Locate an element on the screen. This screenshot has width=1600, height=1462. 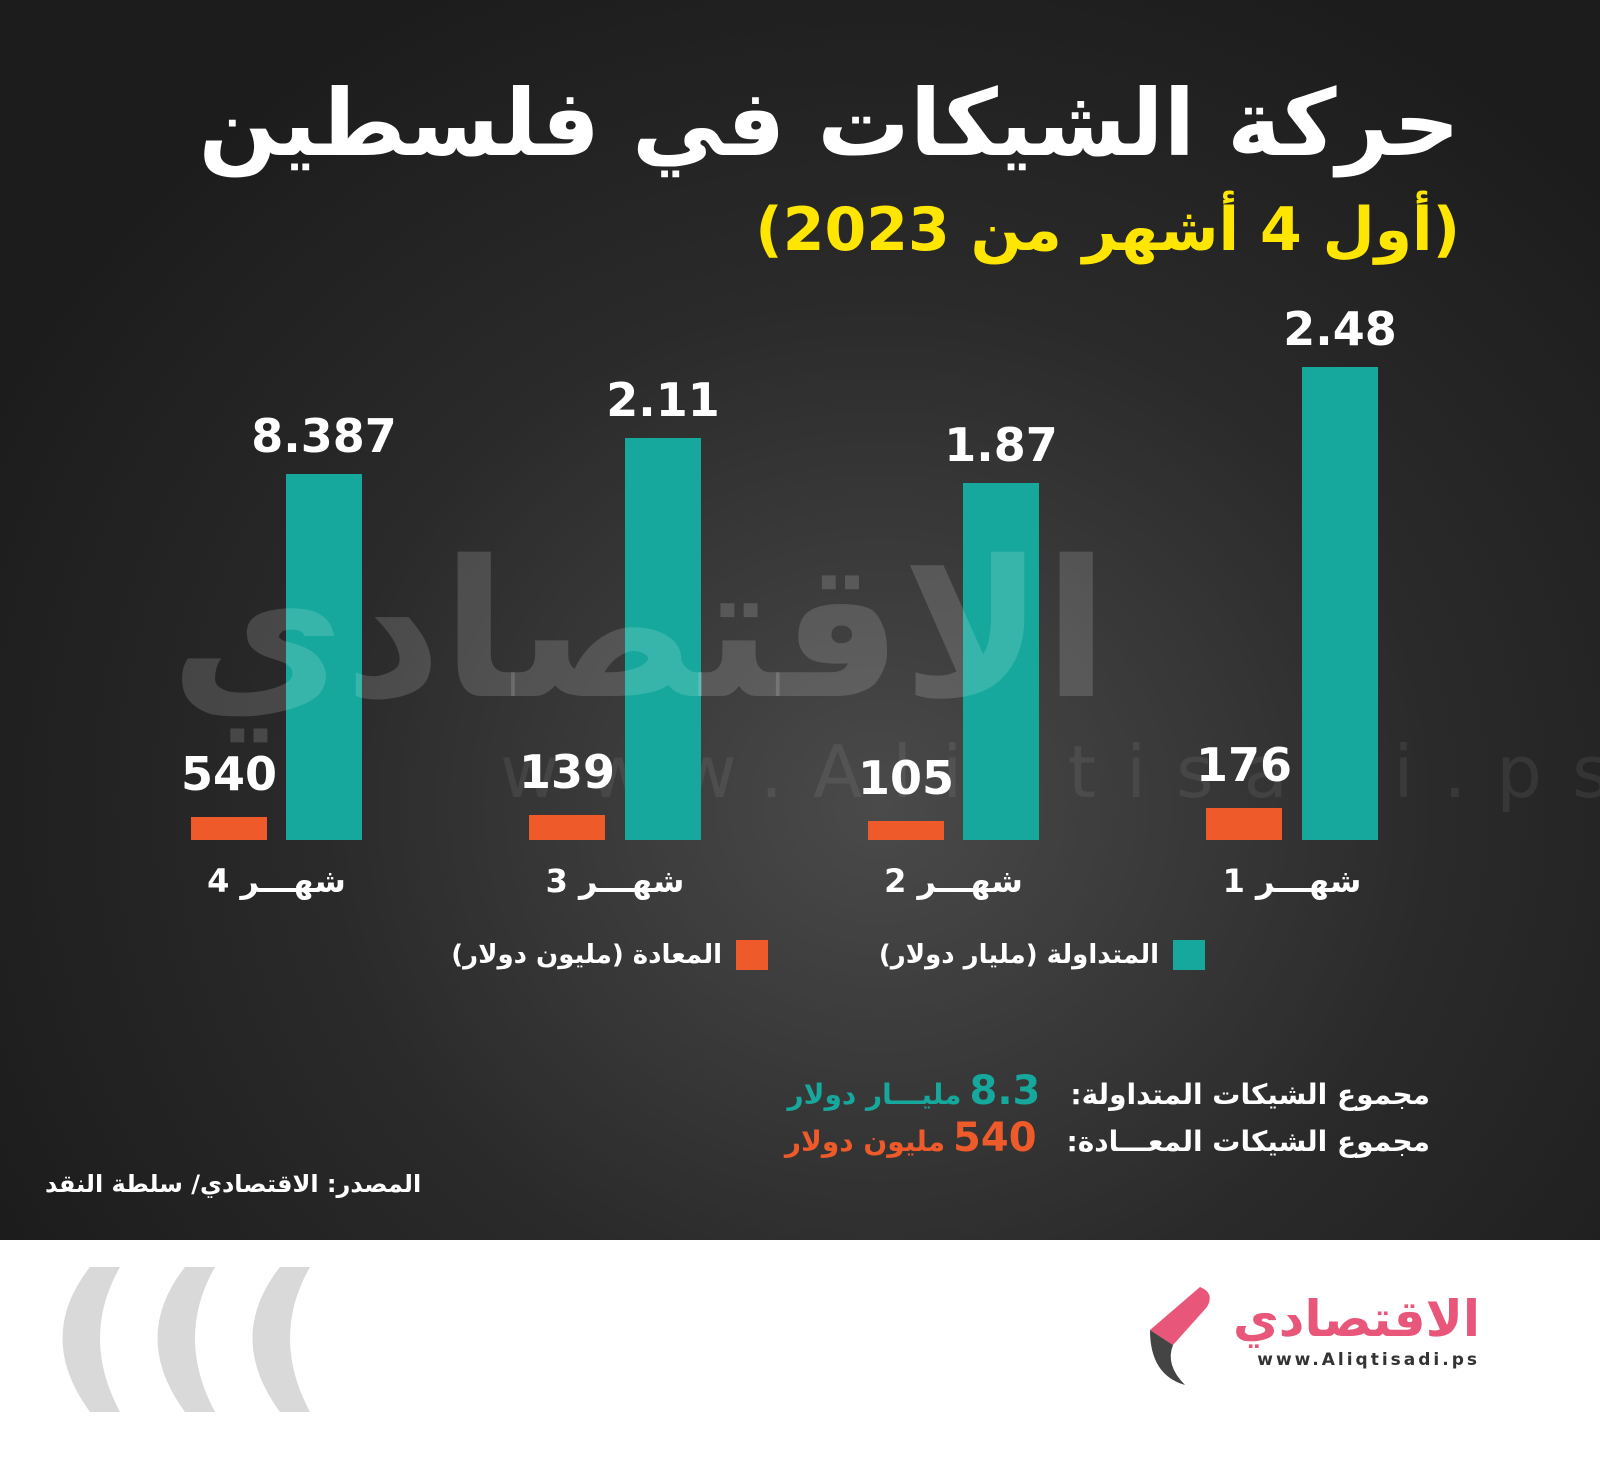
legend-label: المتداولة (مليار دولار) is located at coordinates (1018, 955).